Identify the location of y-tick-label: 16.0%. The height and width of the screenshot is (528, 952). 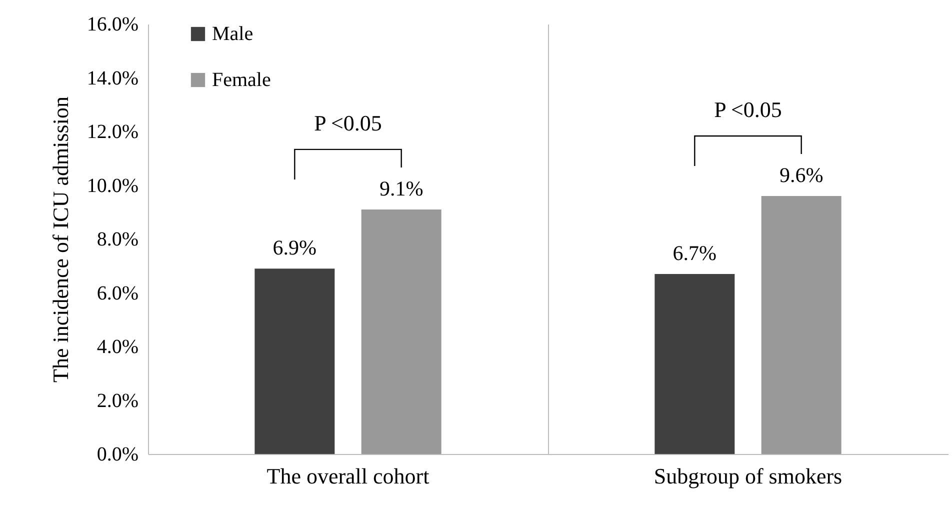
(112, 25).